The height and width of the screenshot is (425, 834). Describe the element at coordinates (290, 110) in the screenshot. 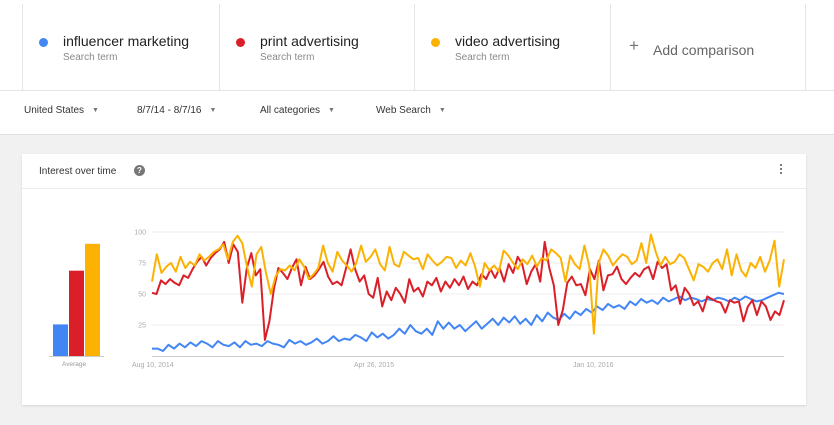

I see `category-label: All categories` at that location.